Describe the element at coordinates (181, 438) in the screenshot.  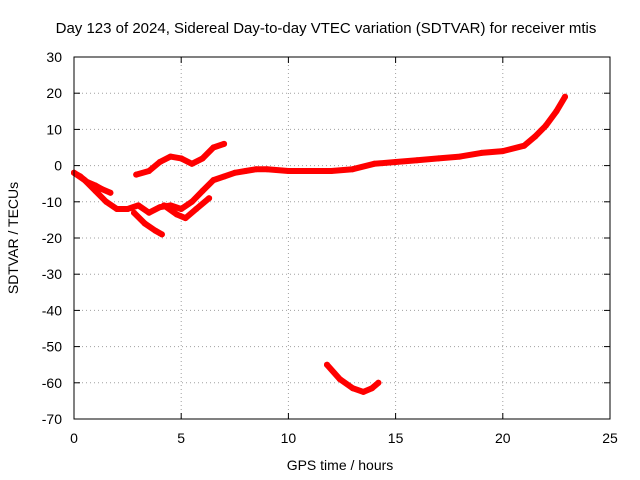
I see `x-tick-label: 5` at that location.